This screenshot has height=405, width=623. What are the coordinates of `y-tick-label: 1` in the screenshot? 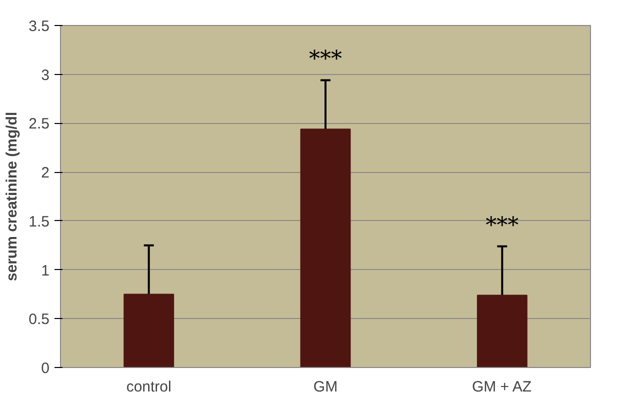 It's located at (45, 271).